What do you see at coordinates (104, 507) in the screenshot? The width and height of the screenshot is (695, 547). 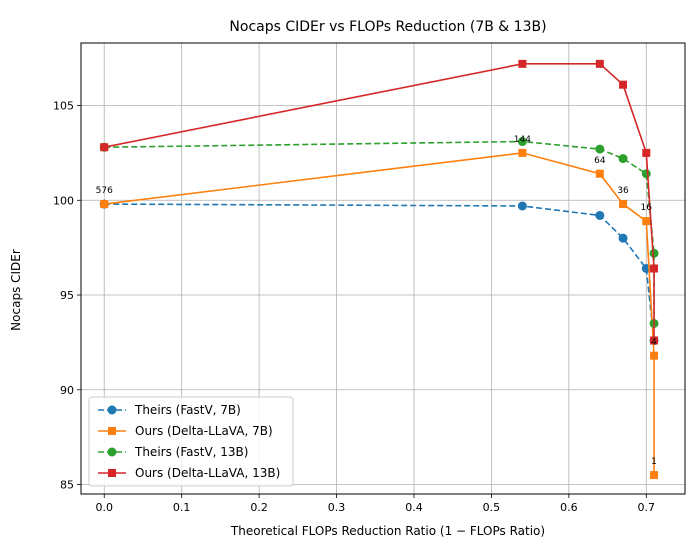 I see `x-tick-label: 0.0` at bounding box center [104, 507].